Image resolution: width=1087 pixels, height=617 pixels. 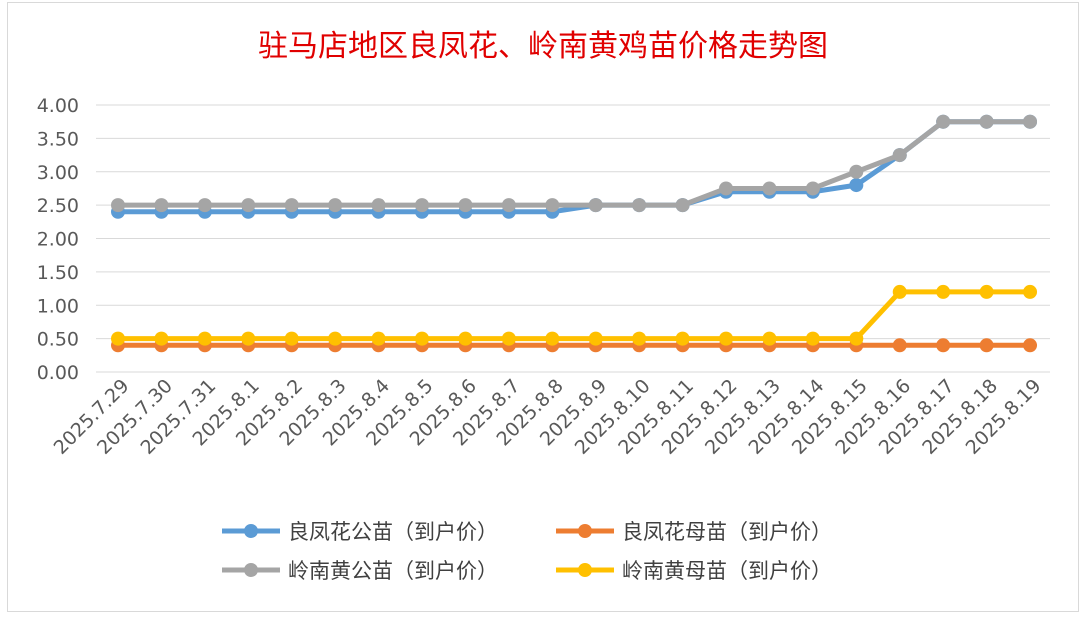 I want to click on legend-label: 良凤花母苗（到户价）, so click(x=727, y=532).